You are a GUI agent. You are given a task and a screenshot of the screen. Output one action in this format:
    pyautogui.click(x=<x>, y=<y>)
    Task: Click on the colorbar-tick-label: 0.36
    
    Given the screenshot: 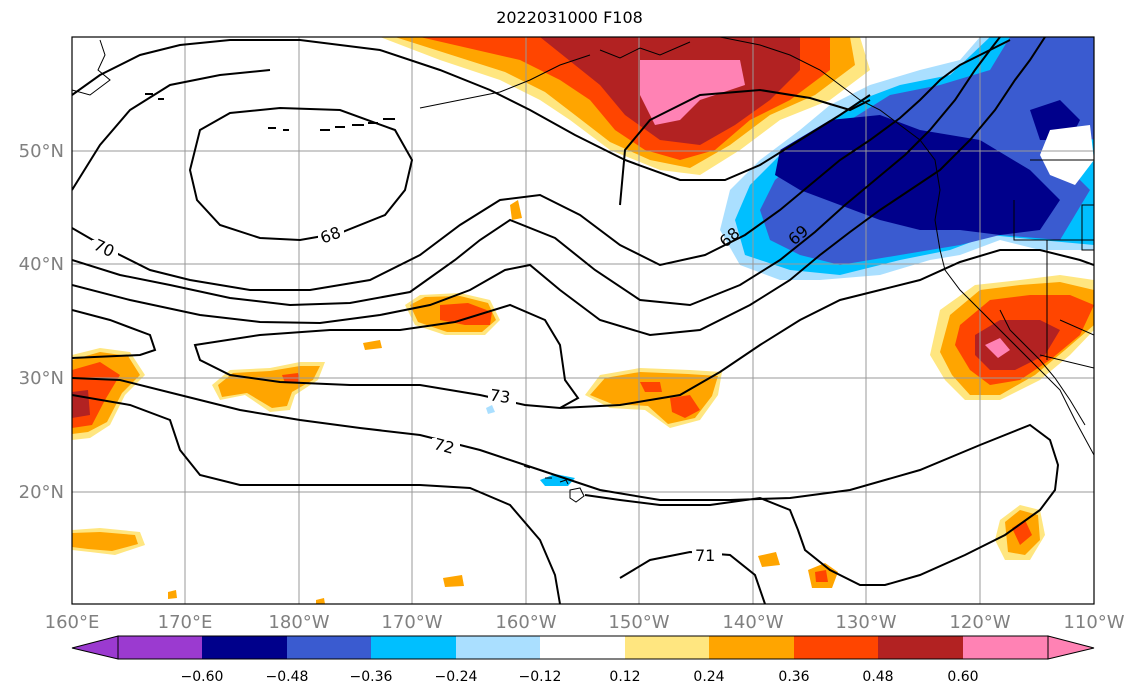 What is the action you would take?
    pyautogui.click(x=793, y=677)
    